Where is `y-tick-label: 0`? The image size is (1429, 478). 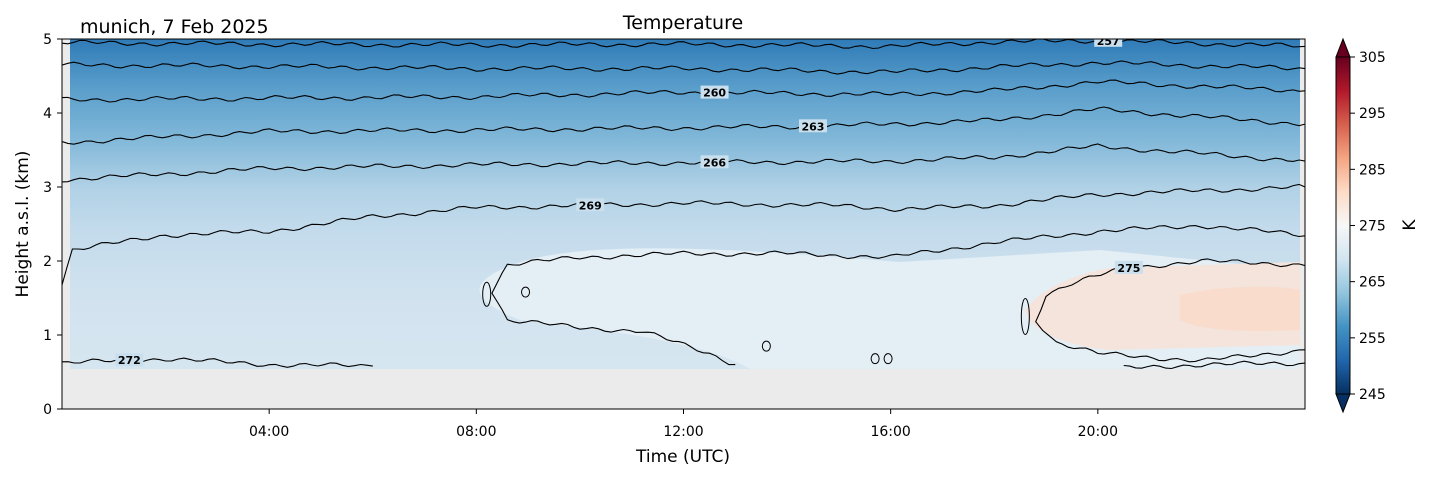 y-tick-label: 0 is located at coordinates (47, 410).